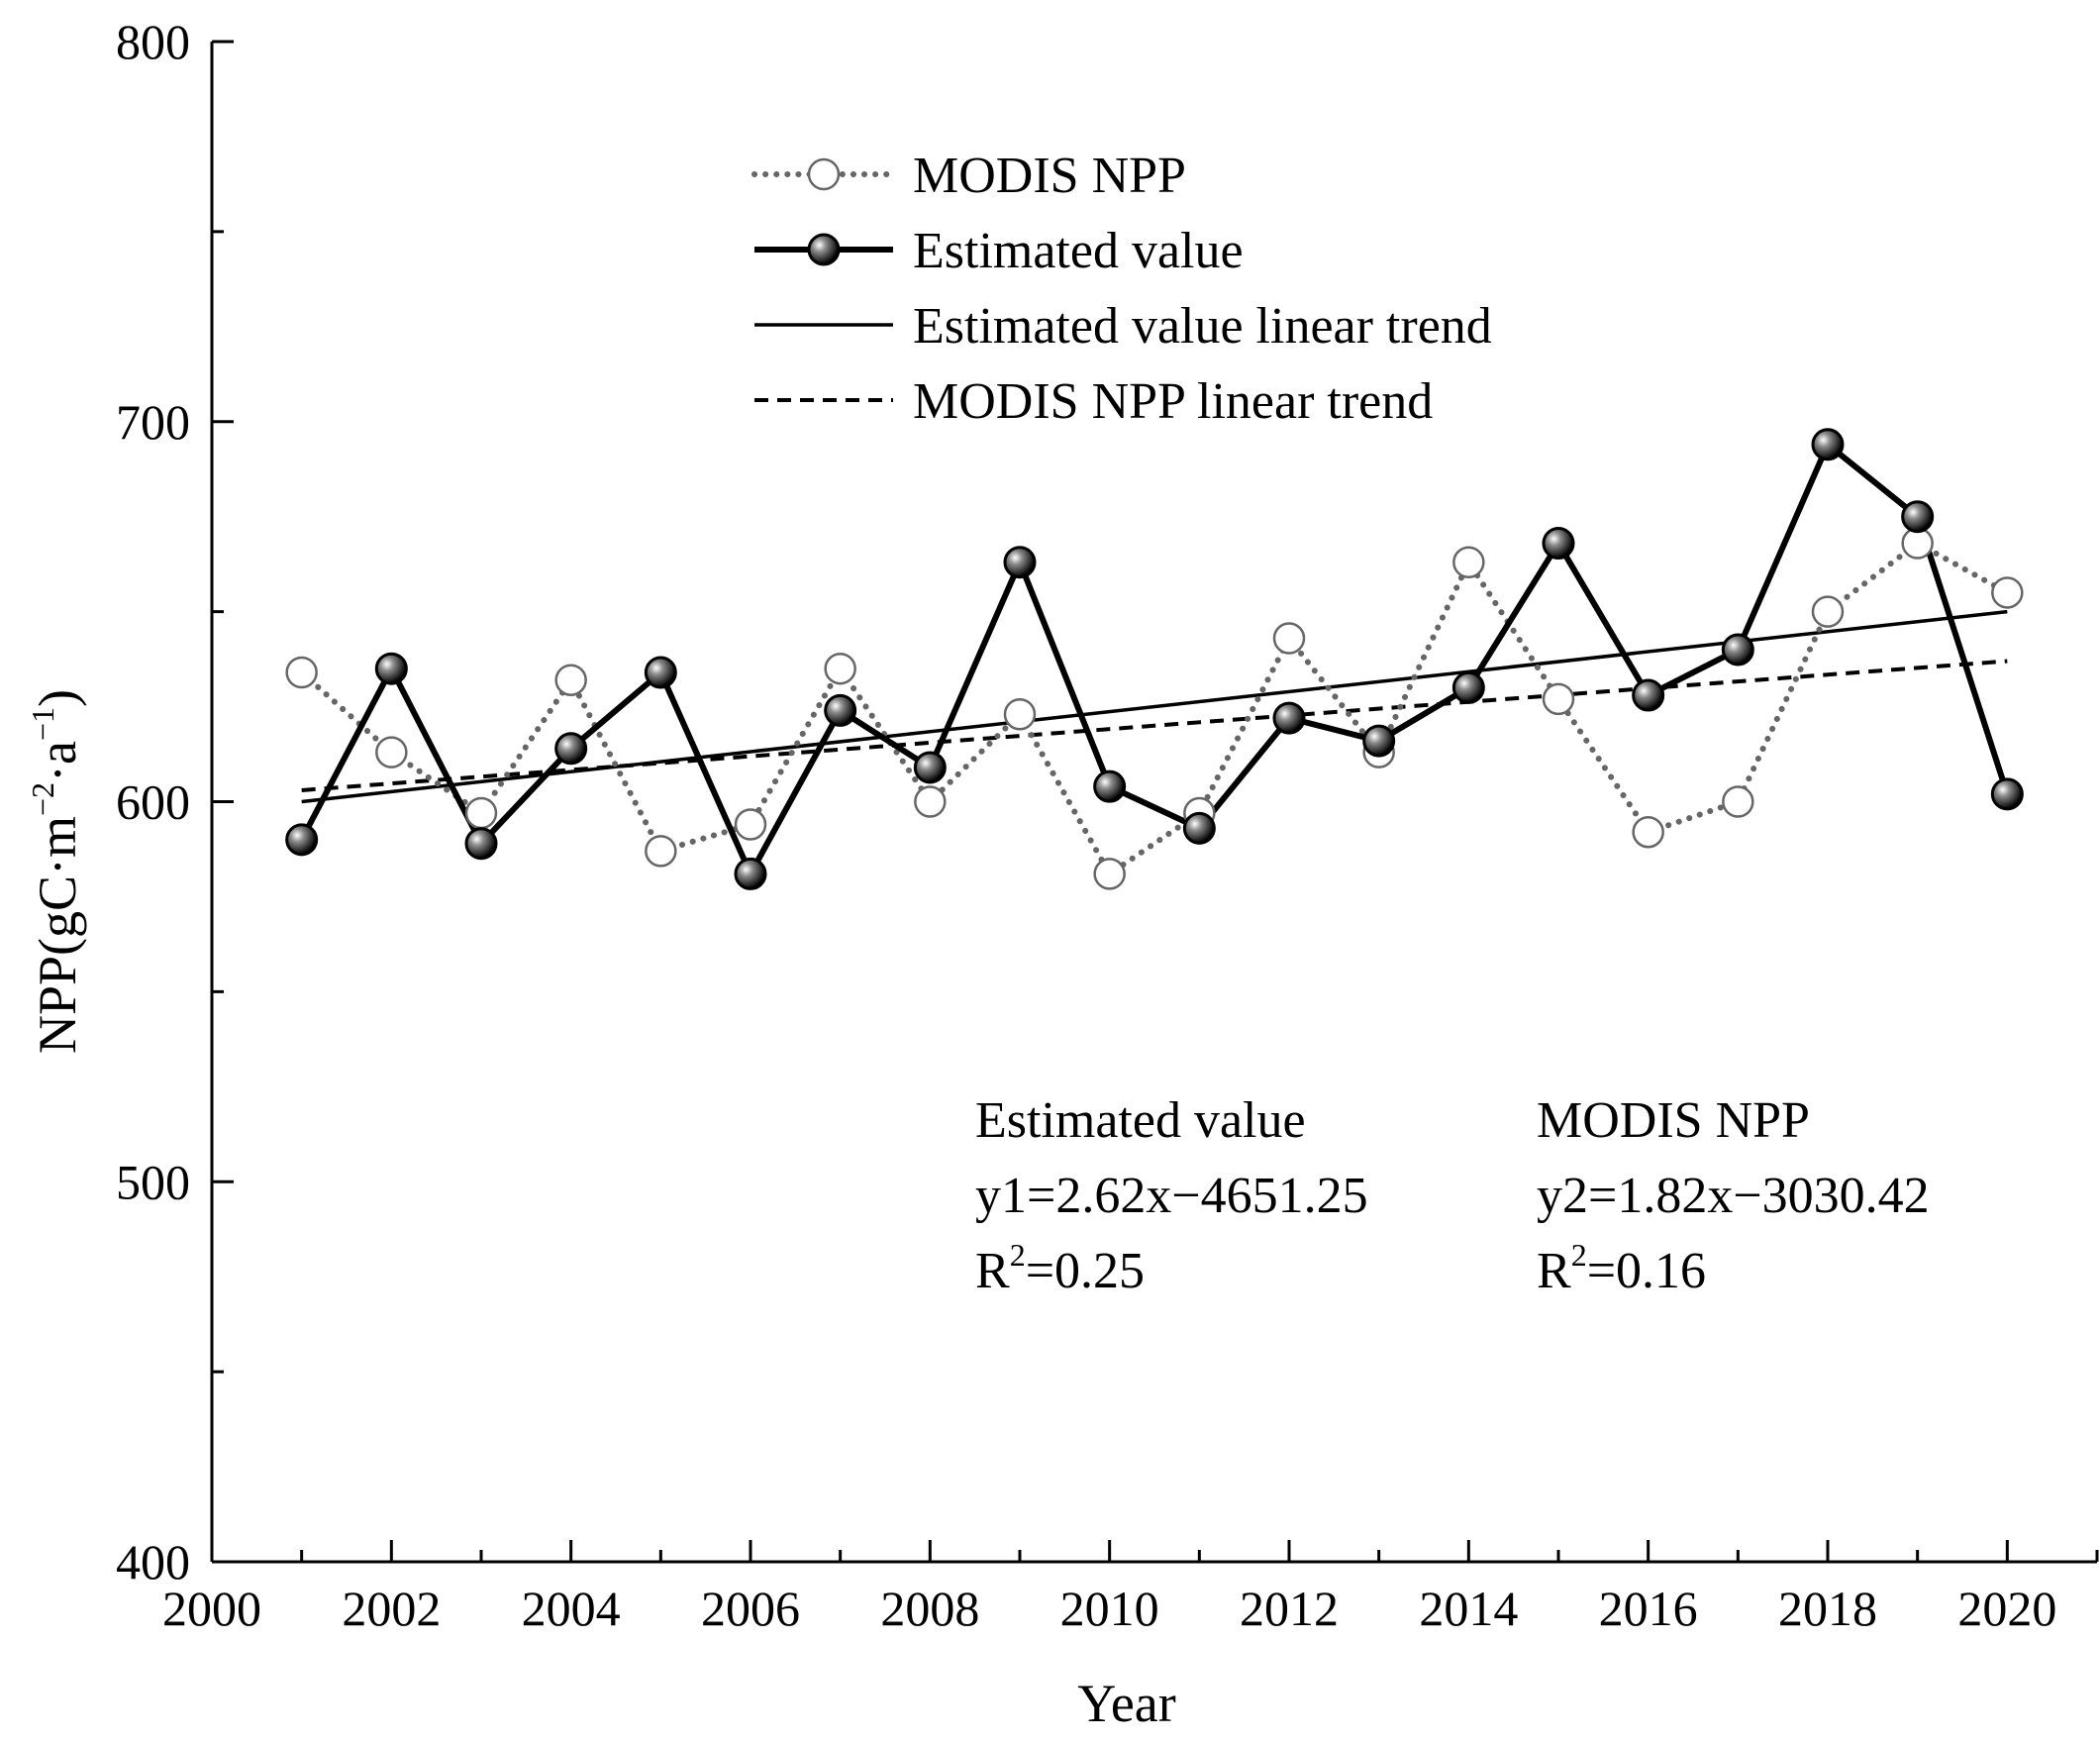 Image resolution: width=2100 pixels, height=1744 pixels. I want to click on x-tick-label: 2000, so click(211, 1608).